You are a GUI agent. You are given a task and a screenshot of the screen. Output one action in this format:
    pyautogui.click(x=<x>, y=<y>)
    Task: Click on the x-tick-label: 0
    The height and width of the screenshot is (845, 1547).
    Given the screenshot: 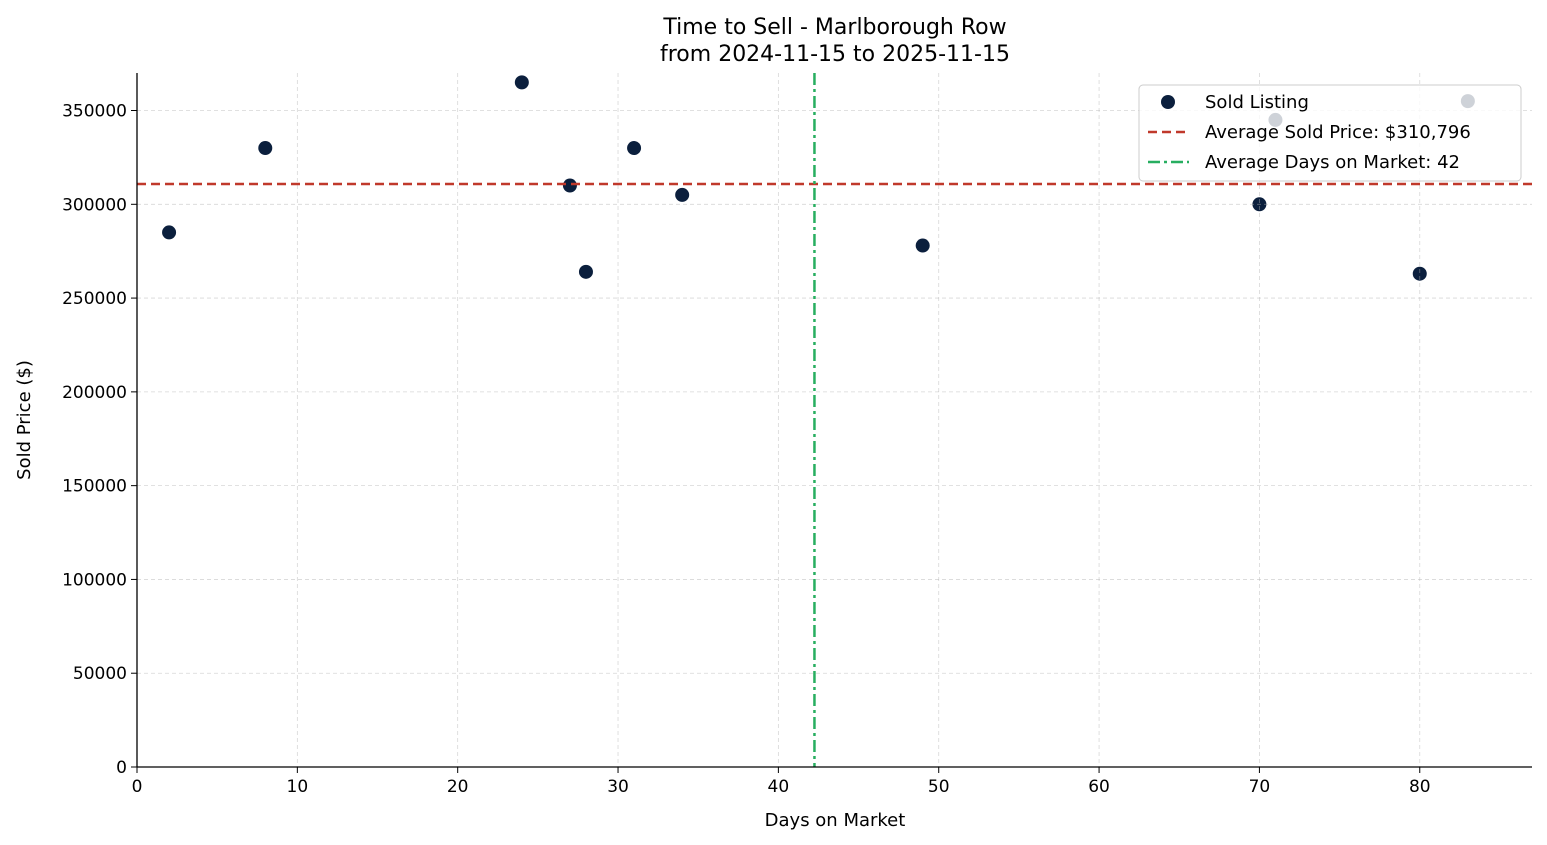 What is the action you would take?
    pyautogui.click(x=137, y=787)
    